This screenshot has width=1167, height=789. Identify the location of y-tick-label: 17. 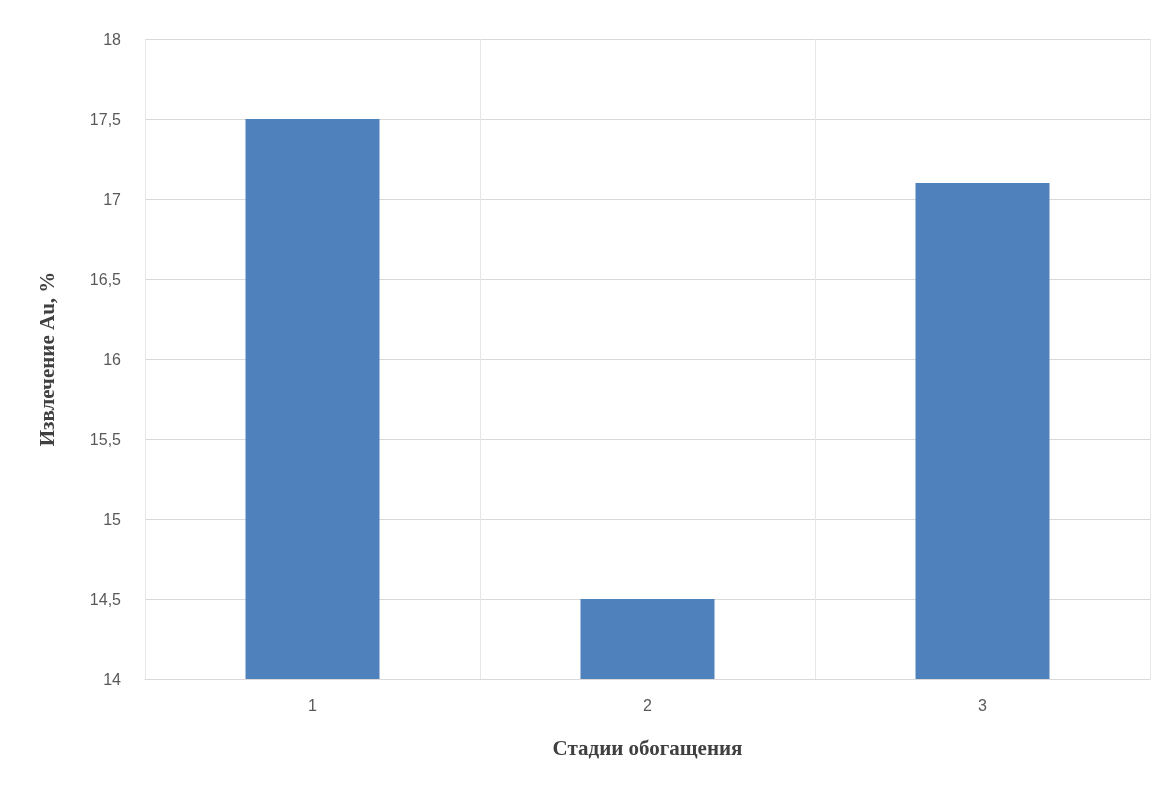
(112, 199).